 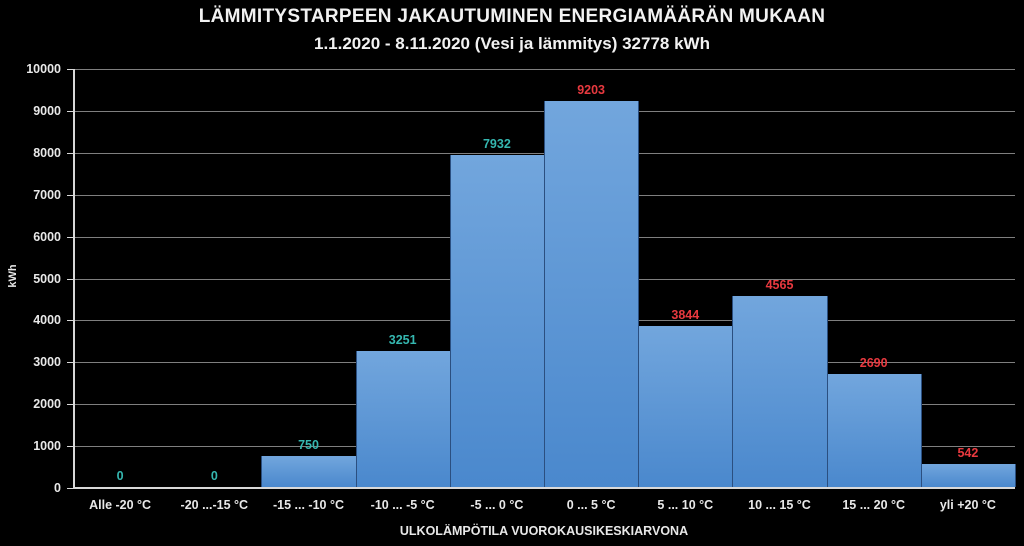 I want to click on x-tick-label: 0 ... 5 °C, so click(x=591, y=505).